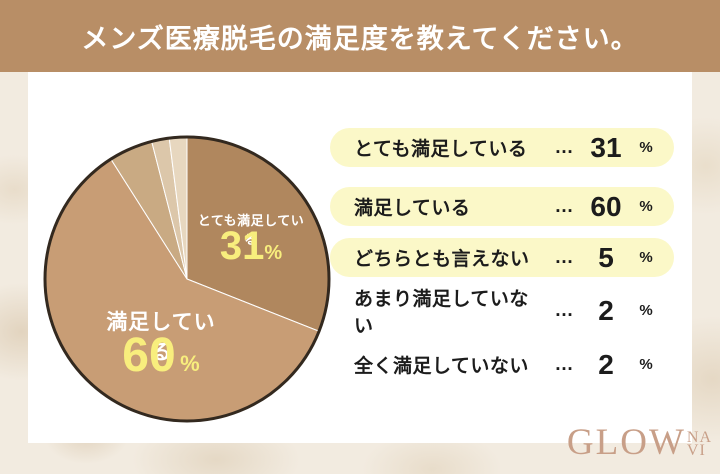  Describe the element at coordinates (606, 206) in the screenshot. I see `legend-value: 60` at that location.